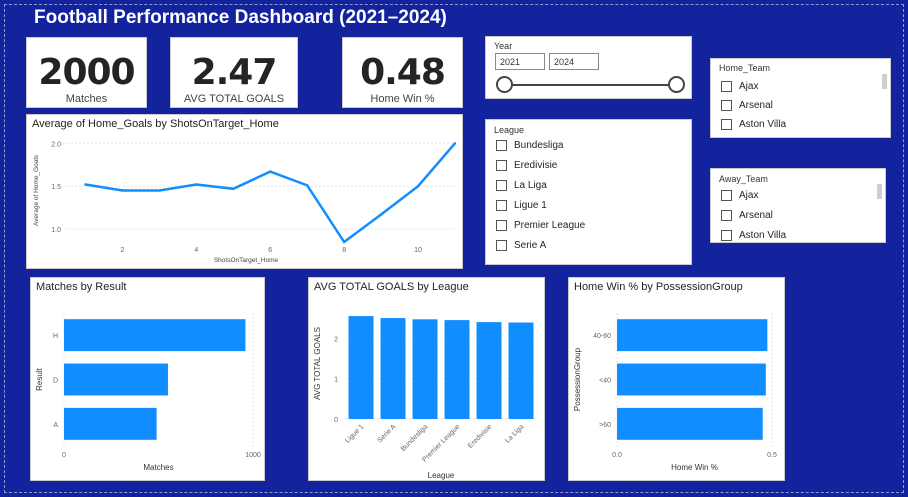 The width and height of the screenshot is (908, 497). Describe the element at coordinates (55, 425) in the screenshot. I see `y-tick-label: A` at that location.